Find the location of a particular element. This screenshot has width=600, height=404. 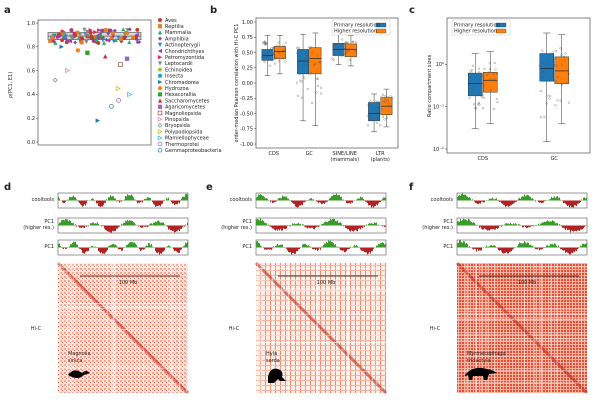

species-name-epithet: tridactyla is located at coordinates (479, 361).